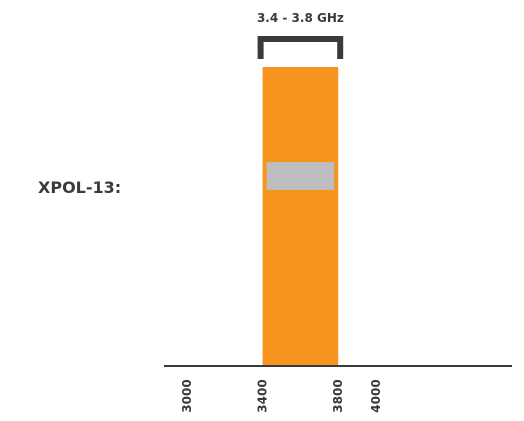 The image size is (524, 421). What do you see at coordinates (79, 187) in the screenshot?
I see `product-label: XPOL-13:` at bounding box center [79, 187].